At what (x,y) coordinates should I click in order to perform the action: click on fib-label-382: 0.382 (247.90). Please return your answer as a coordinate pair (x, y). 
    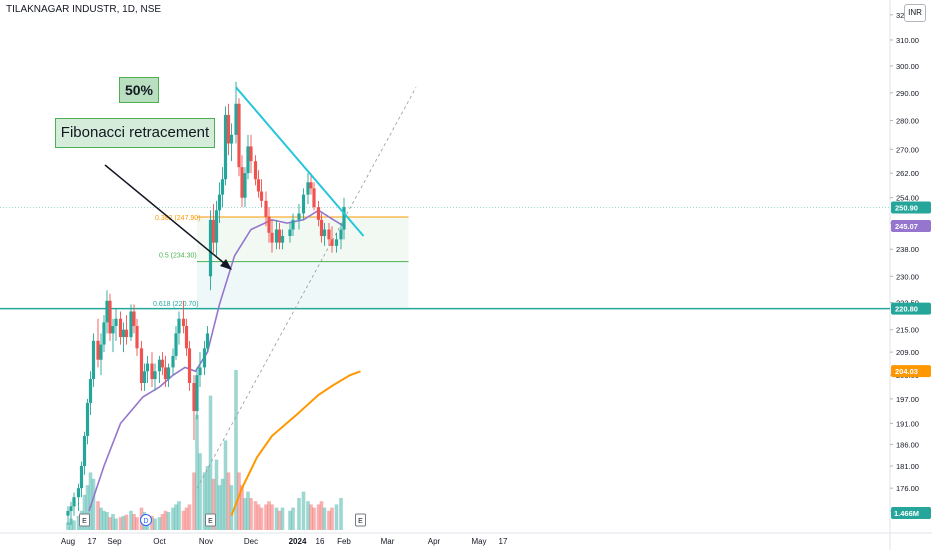
    Looking at the image, I should click on (178, 218).